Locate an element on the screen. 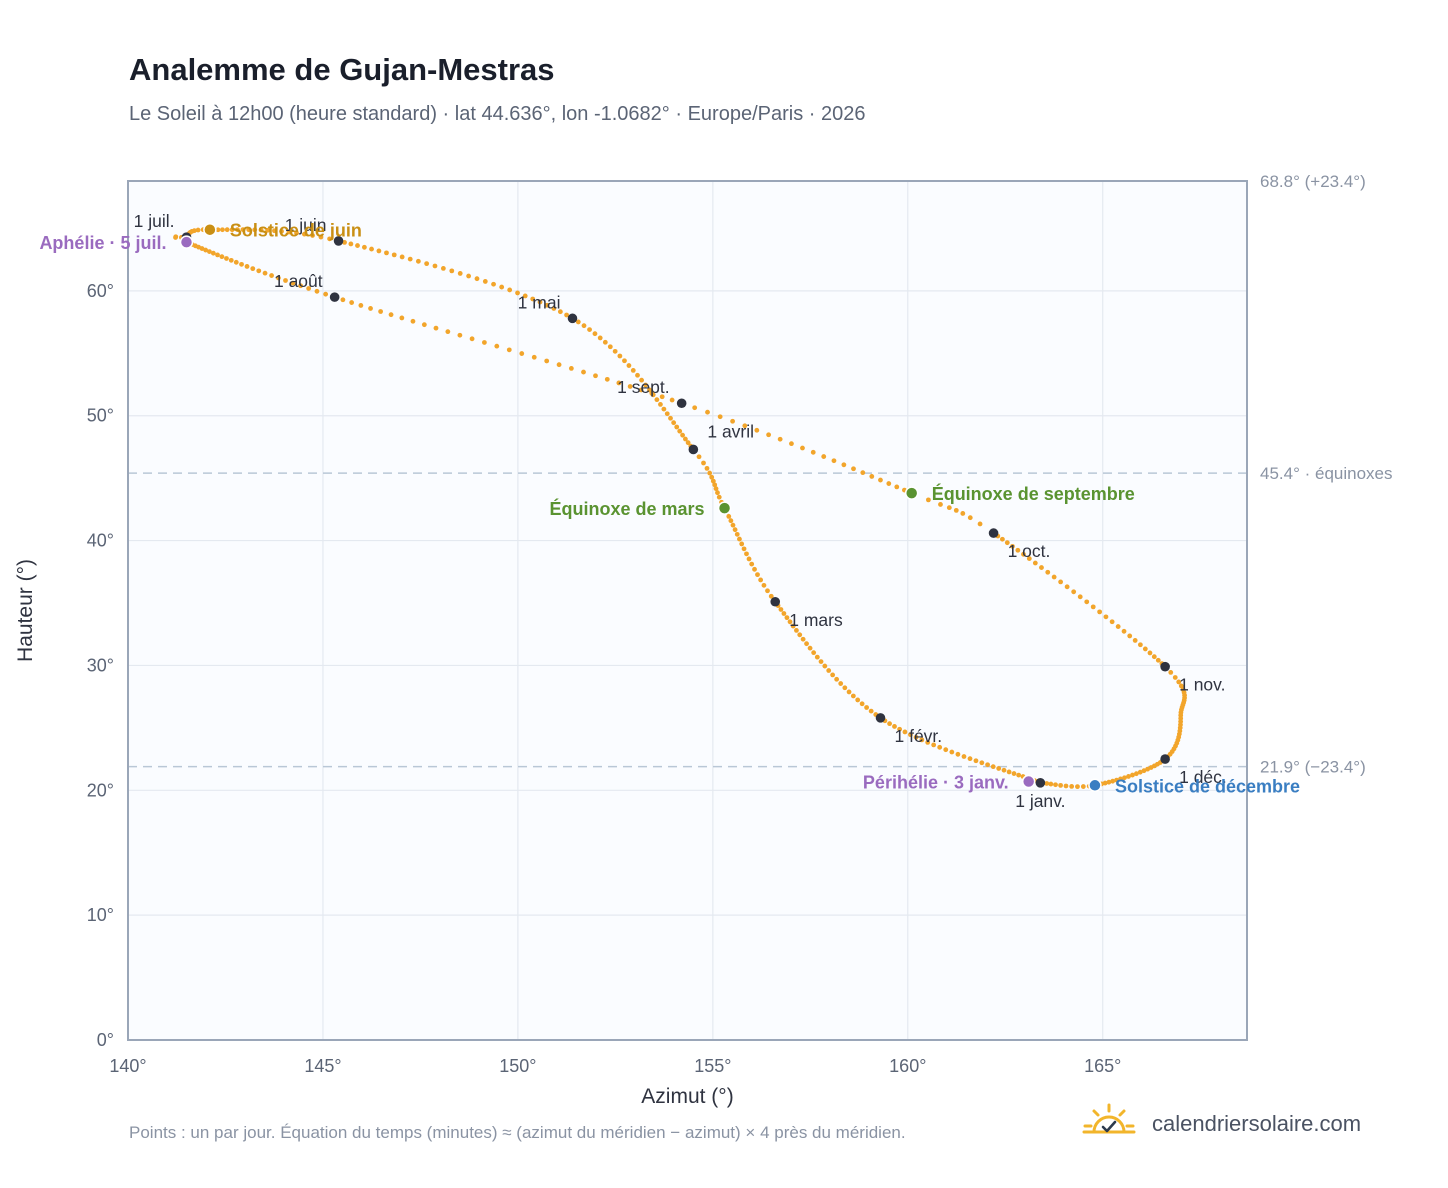 The height and width of the screenshot is (1188, 1448). brand: calendriersolaire.com is located at coordinates (1221, 1124).